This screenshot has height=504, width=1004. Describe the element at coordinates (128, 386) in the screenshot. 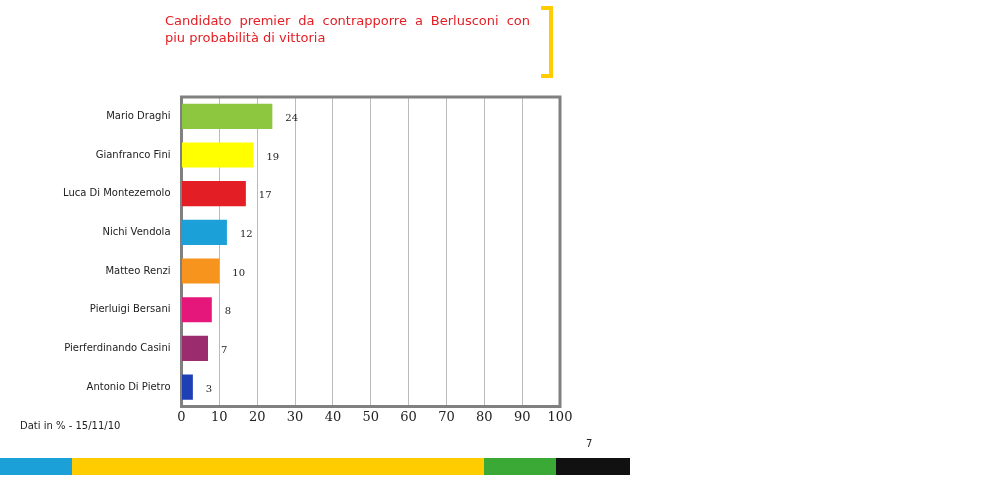

I see `y-tick-label: Antonio Di Pietro` at that location.